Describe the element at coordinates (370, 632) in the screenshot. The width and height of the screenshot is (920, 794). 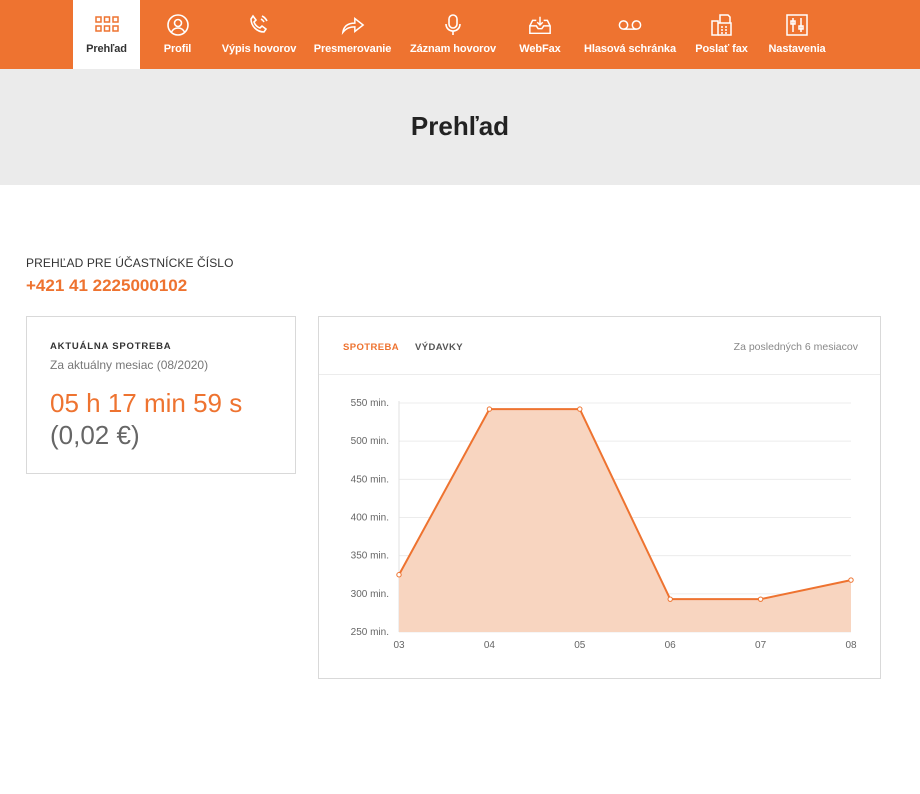
I see `y-tick-label: 250 min.` at that location.